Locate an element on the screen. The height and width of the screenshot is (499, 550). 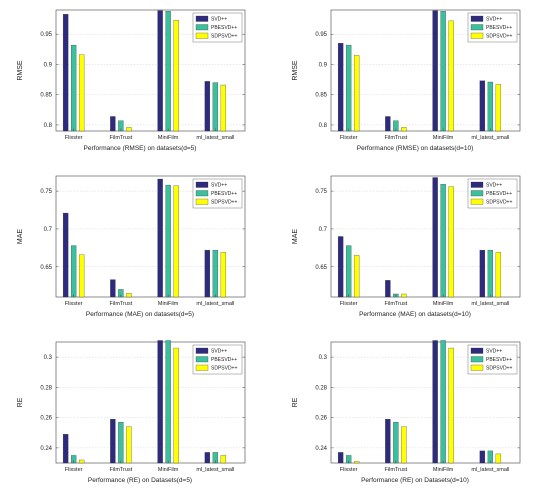
chart-caption: Performance (RMSE) on datasets(d=10) is located at coordinates (415, 148).